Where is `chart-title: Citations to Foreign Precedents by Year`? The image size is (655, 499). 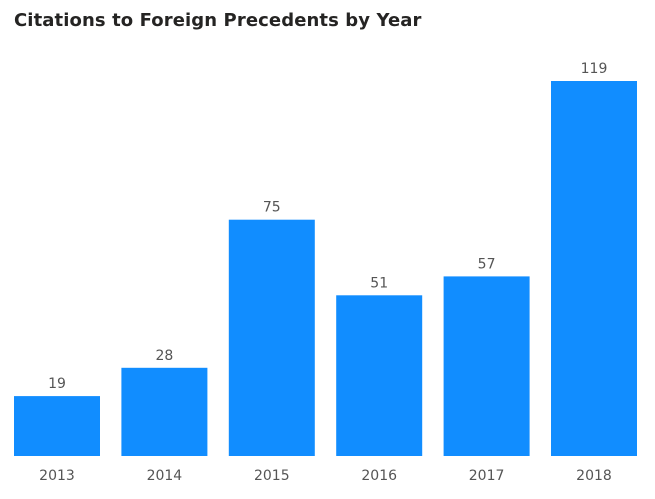
chart-title: Citations to Foreign Precedents by Year is located at coordinates (218, 20).